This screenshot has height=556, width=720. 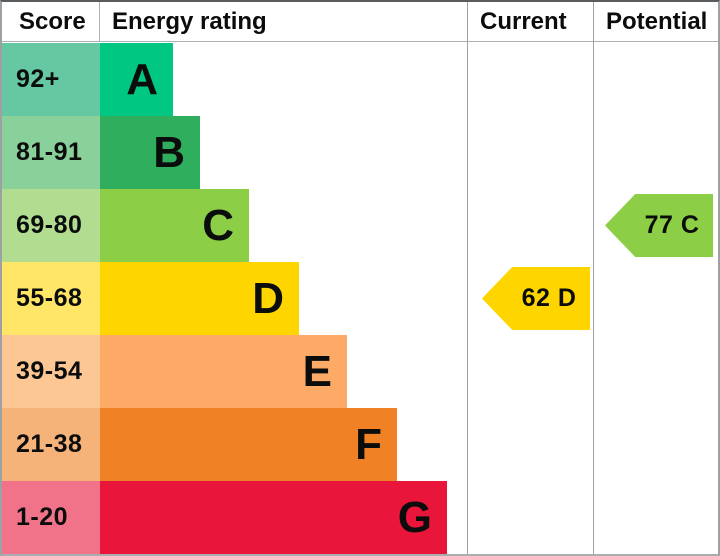 I want to click on band-score-range: 21-38, so click(x=51, y=444).